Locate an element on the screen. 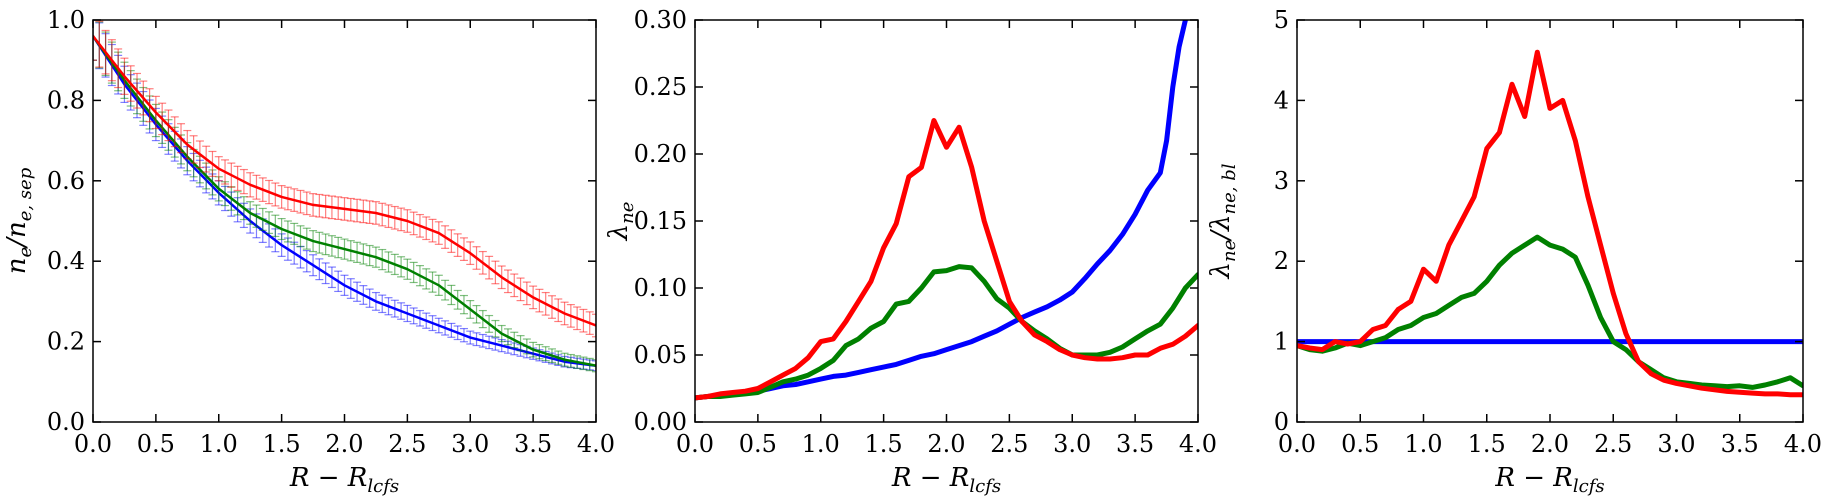 The height and width of the screenshot is (498, 1826). y-tick-label: 0 is located at coordinates (1281, 422).